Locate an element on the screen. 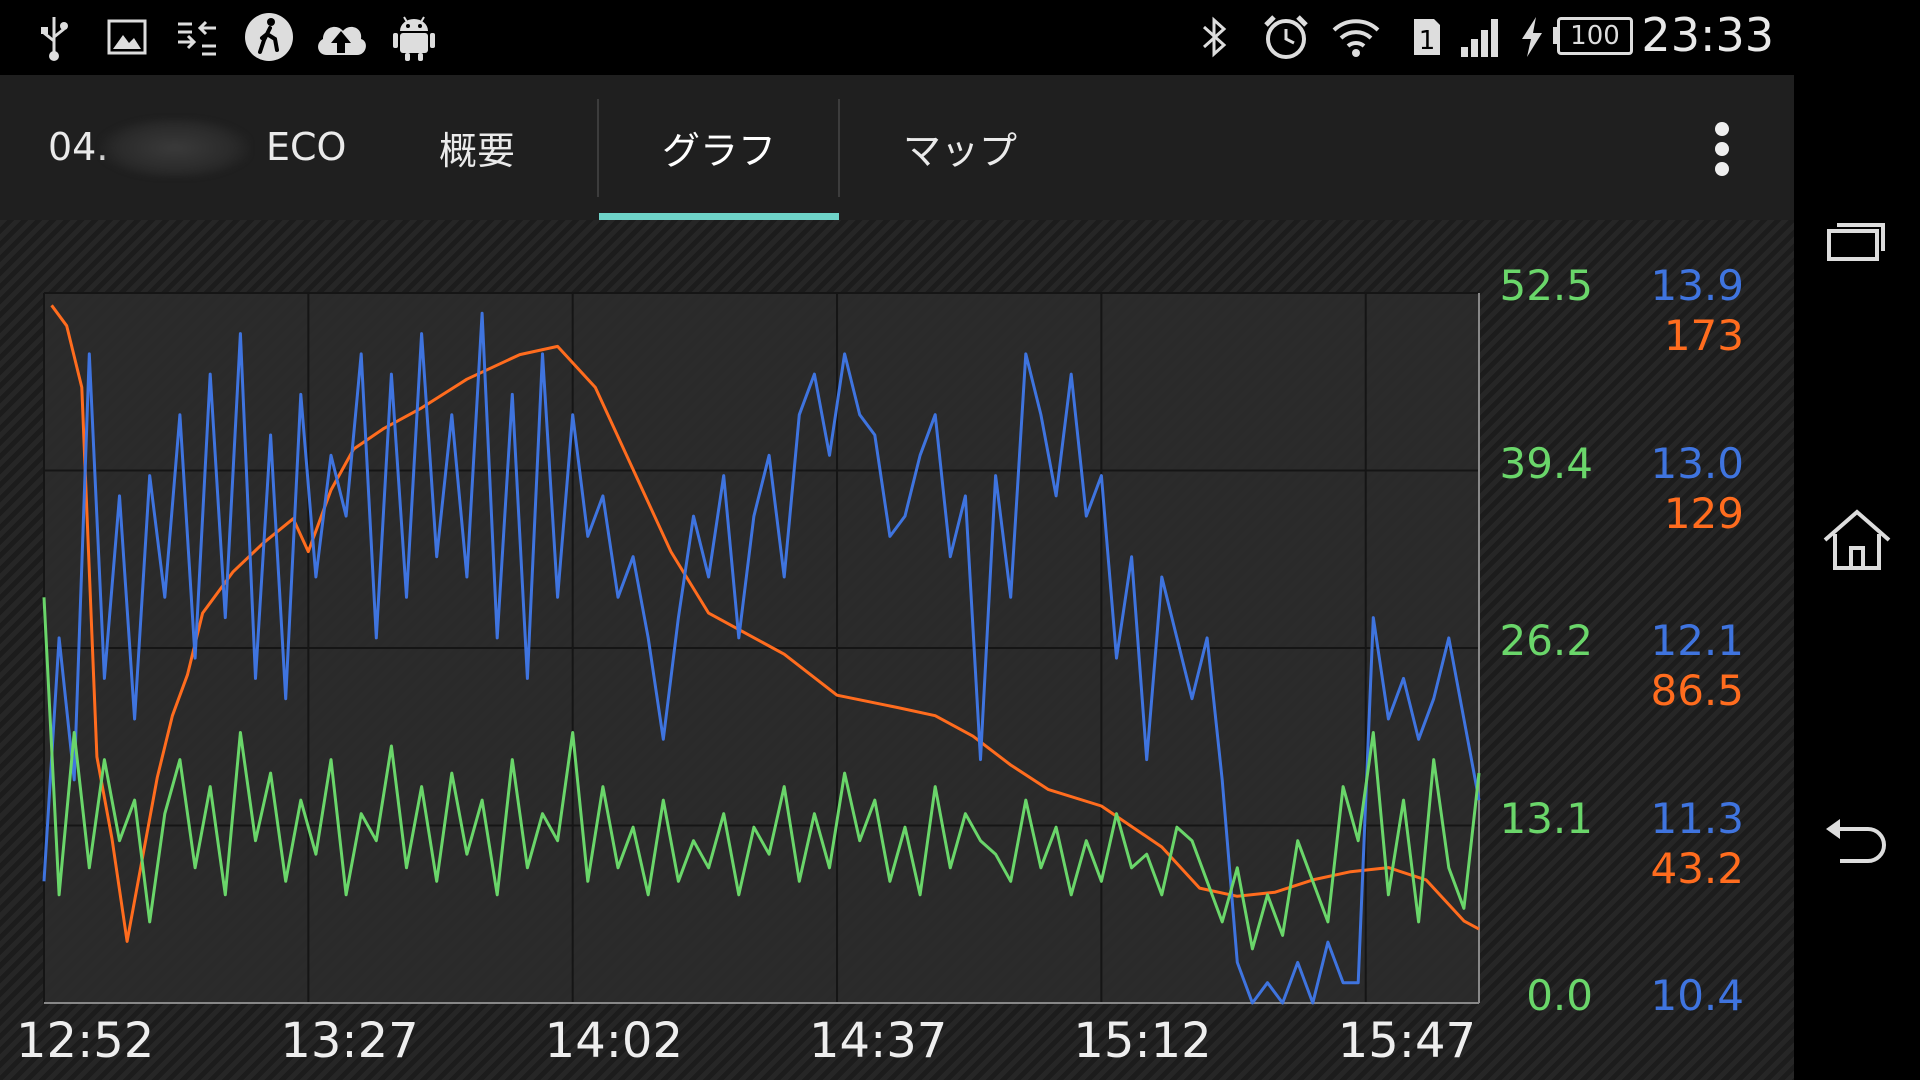 This screenshot has width=1920, height=1080. x-axis-tick-label: 14:02 is located at coordinates (613, 1041).